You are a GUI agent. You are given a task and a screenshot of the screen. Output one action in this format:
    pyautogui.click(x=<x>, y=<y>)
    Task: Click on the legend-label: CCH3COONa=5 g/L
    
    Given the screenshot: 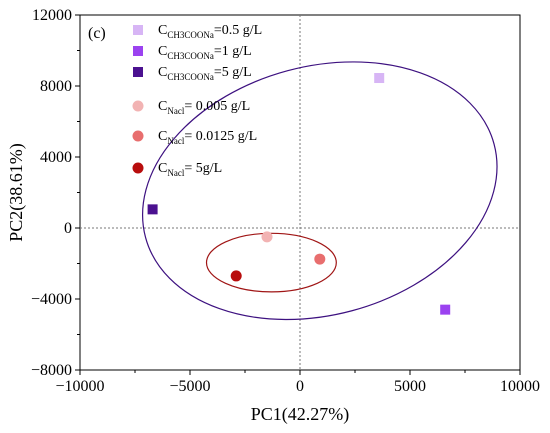 What is the action you would take?
    pyautogui.click(x=205, y=73)
    